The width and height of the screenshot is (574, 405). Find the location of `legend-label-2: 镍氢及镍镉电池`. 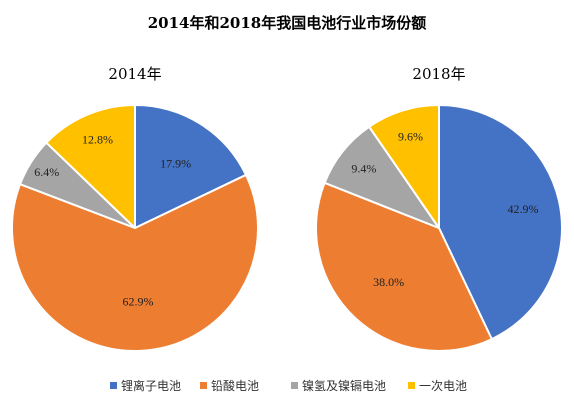

legend-label-2: 镍氢及镍镉电池 is located at coordinates (344, 385).